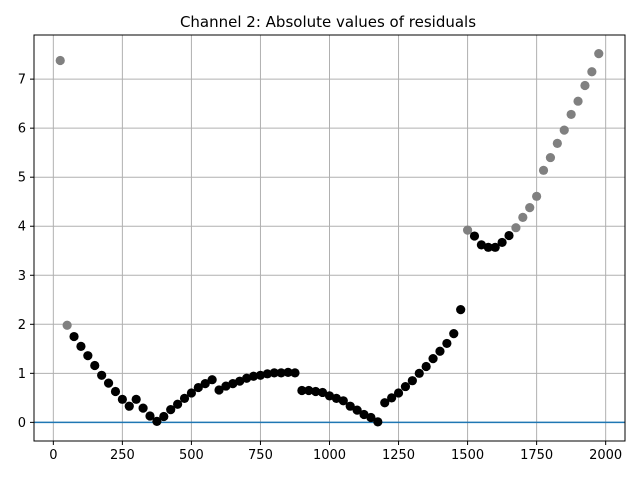 The width and height of the screenshot is (640, 480). What do you see at coordinates (53, 455) in the screenshot?
I see `x-tick-label: 0` at bounding box center [53, 455].